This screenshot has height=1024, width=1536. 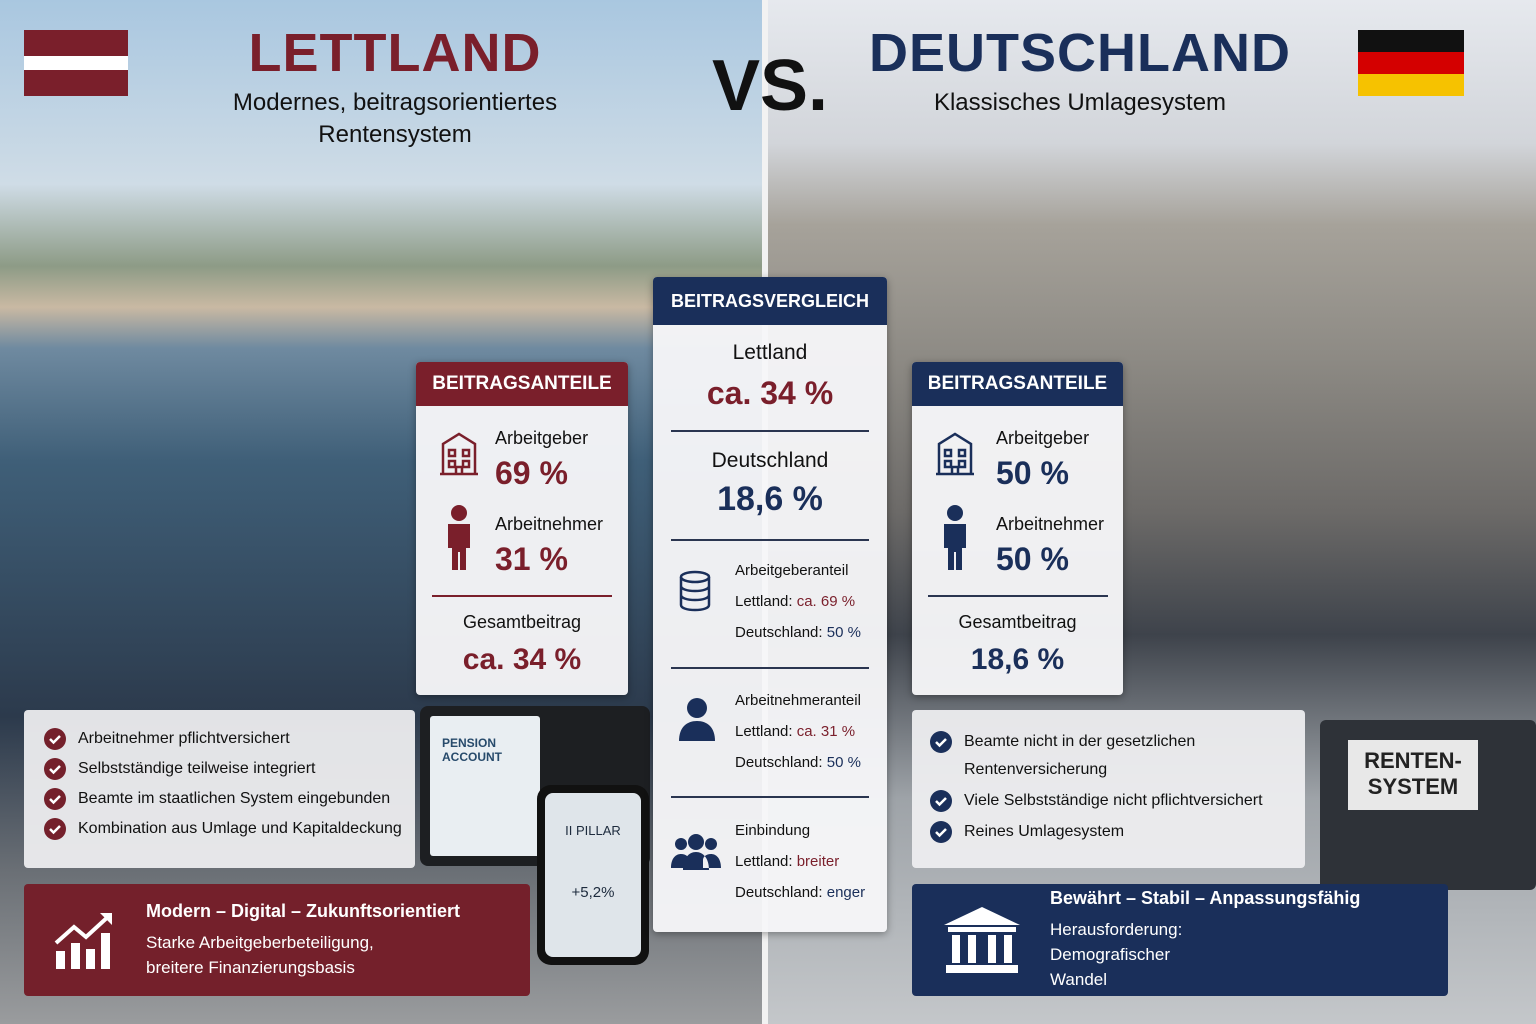 What do you see at coordinates (773, 830) in the screenshot?
I see `detail-title: Einbindung` at bounding box center [773, 830].